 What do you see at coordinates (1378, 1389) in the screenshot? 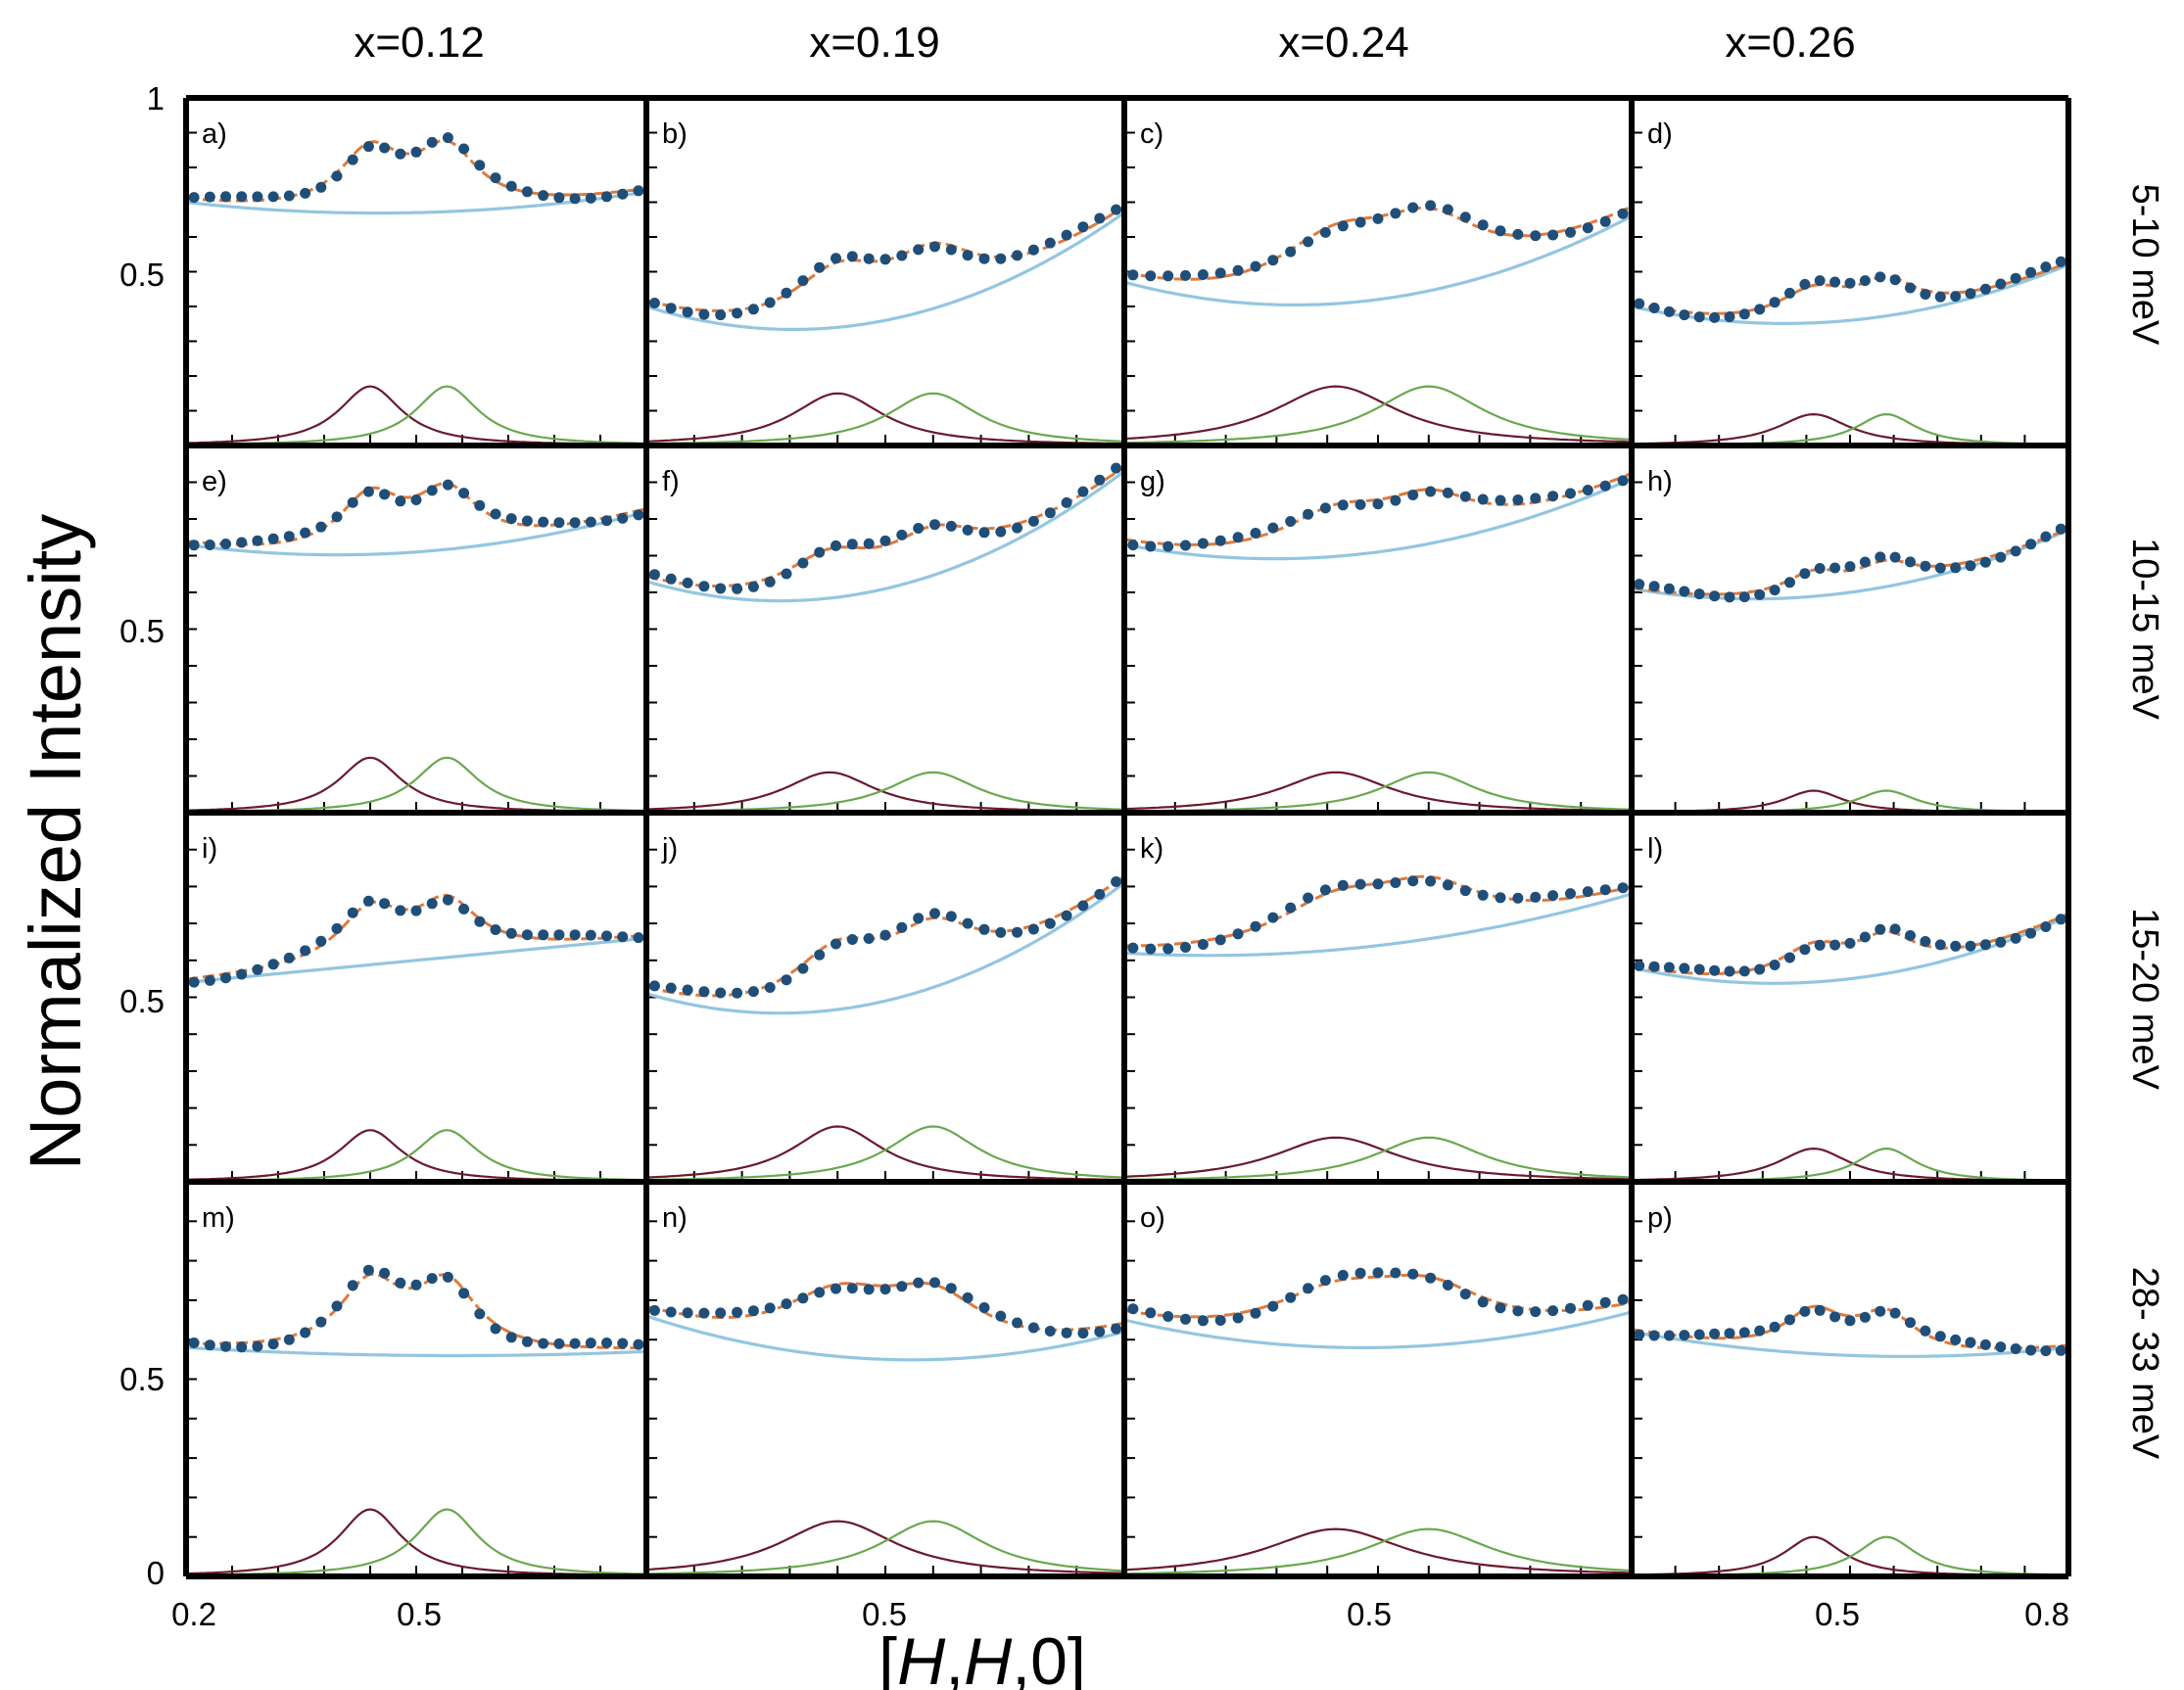
I see `panel-o: o)` at bounding box center [1378, 1389].